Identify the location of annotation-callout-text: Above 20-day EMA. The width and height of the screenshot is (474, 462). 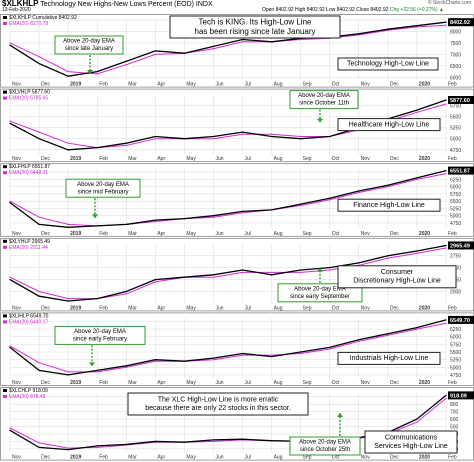
(89, 42).